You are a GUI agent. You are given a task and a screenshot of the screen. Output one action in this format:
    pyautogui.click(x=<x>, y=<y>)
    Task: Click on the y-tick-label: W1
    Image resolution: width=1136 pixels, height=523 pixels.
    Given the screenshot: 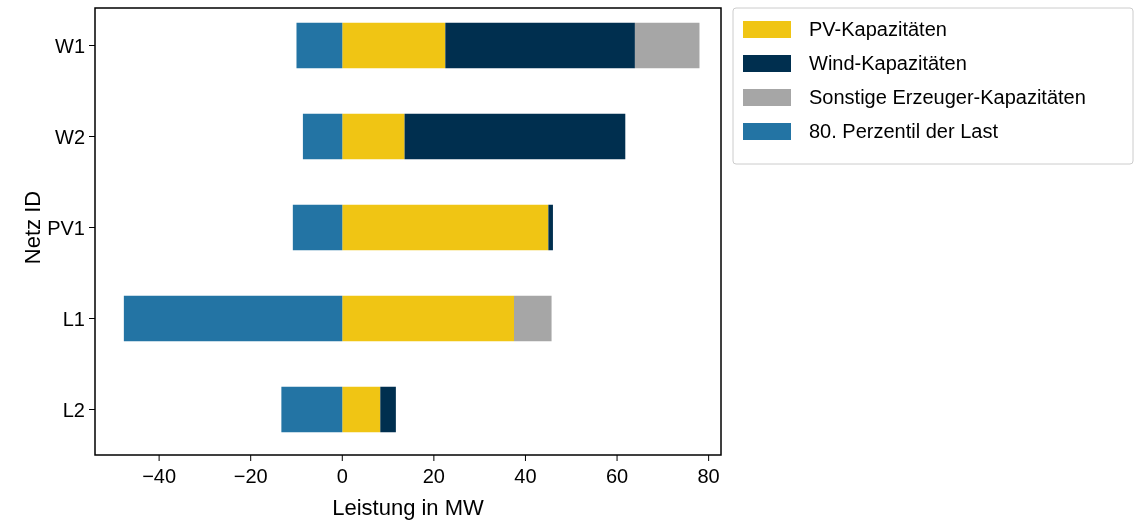 What is the action you would take?
    pyautogui.click(x=70, y=45)
    